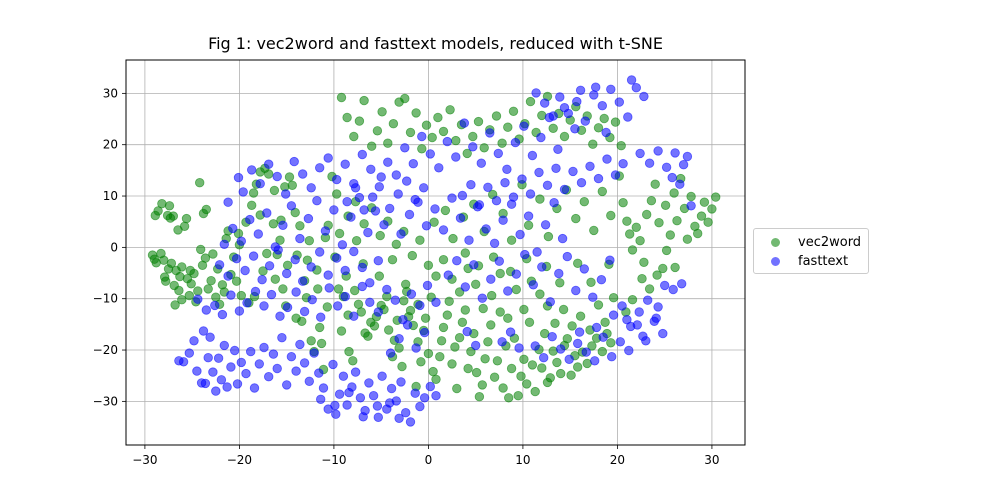 Image resolution: width=1000 pixels, height=500 pixels. Describe the element at coordinates (109, 247) in the screenshot. I see `y-axis-ticks: −30 −20 −10 0 10 20 30` at that location.